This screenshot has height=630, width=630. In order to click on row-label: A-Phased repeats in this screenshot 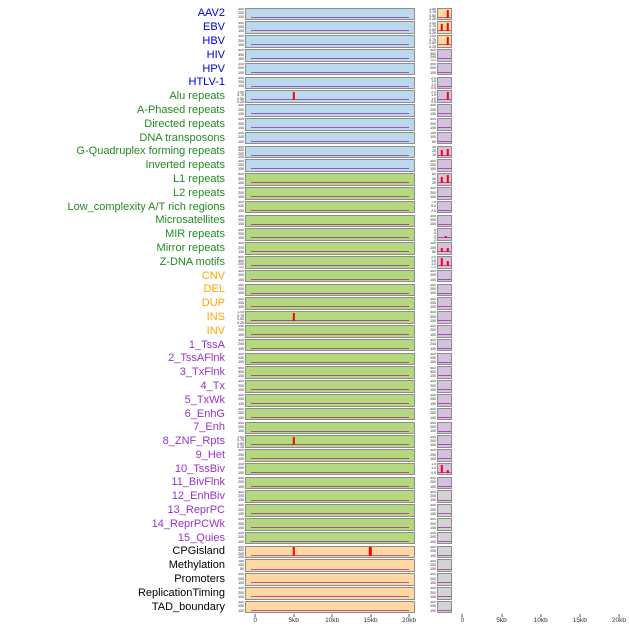, I will do `click(180, 109)`.